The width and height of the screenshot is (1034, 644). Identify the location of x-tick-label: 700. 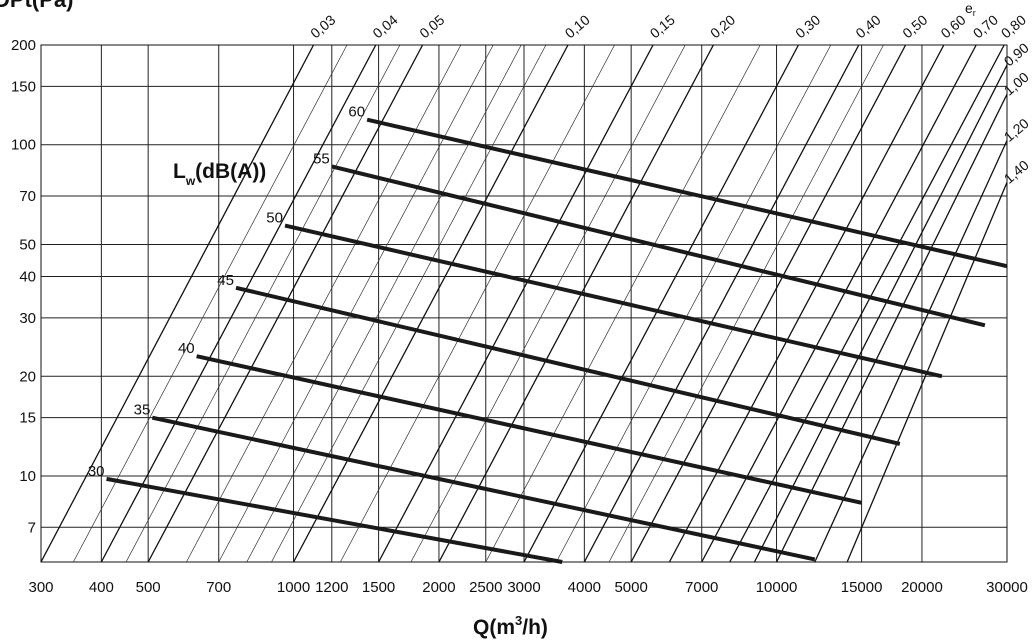
(218, 587).